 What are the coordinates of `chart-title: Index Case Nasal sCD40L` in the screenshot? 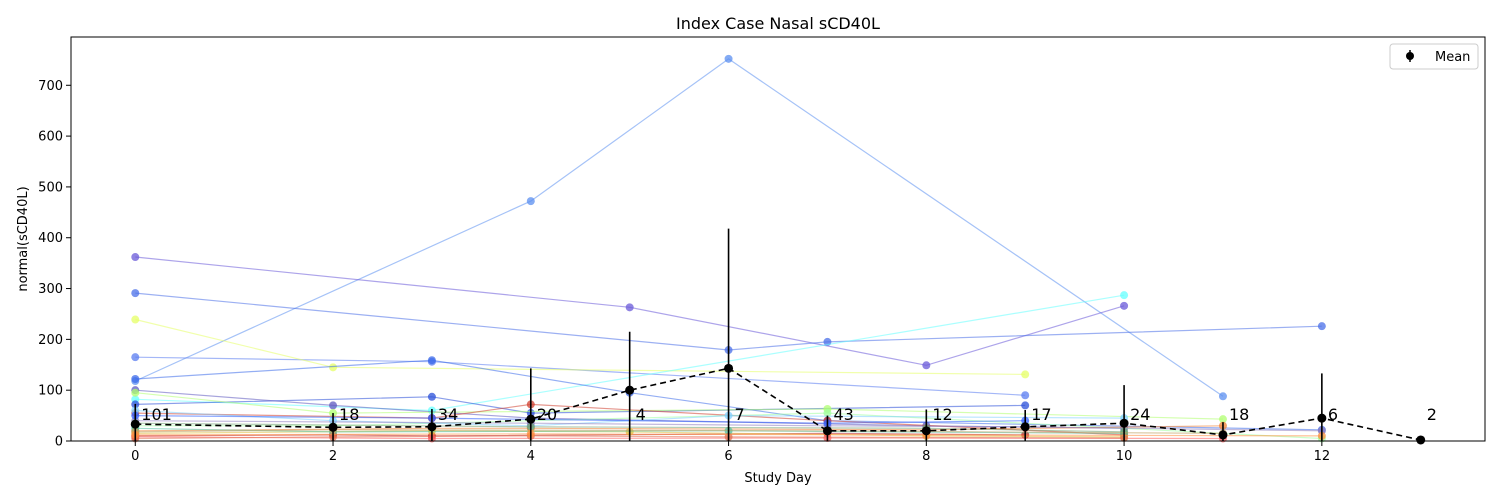 It's located at (778, 23).